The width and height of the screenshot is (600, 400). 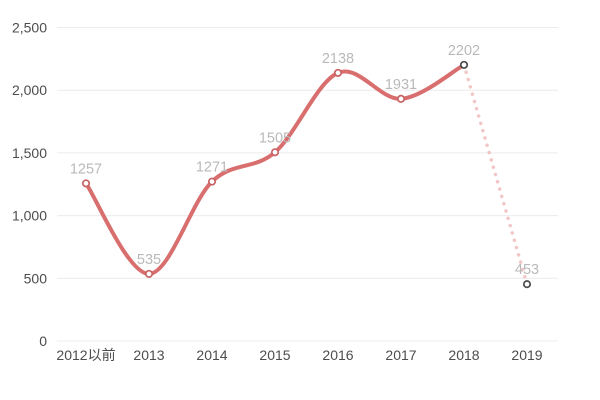 I want to click on data-point-label: 535, so click(x=149, y=260).